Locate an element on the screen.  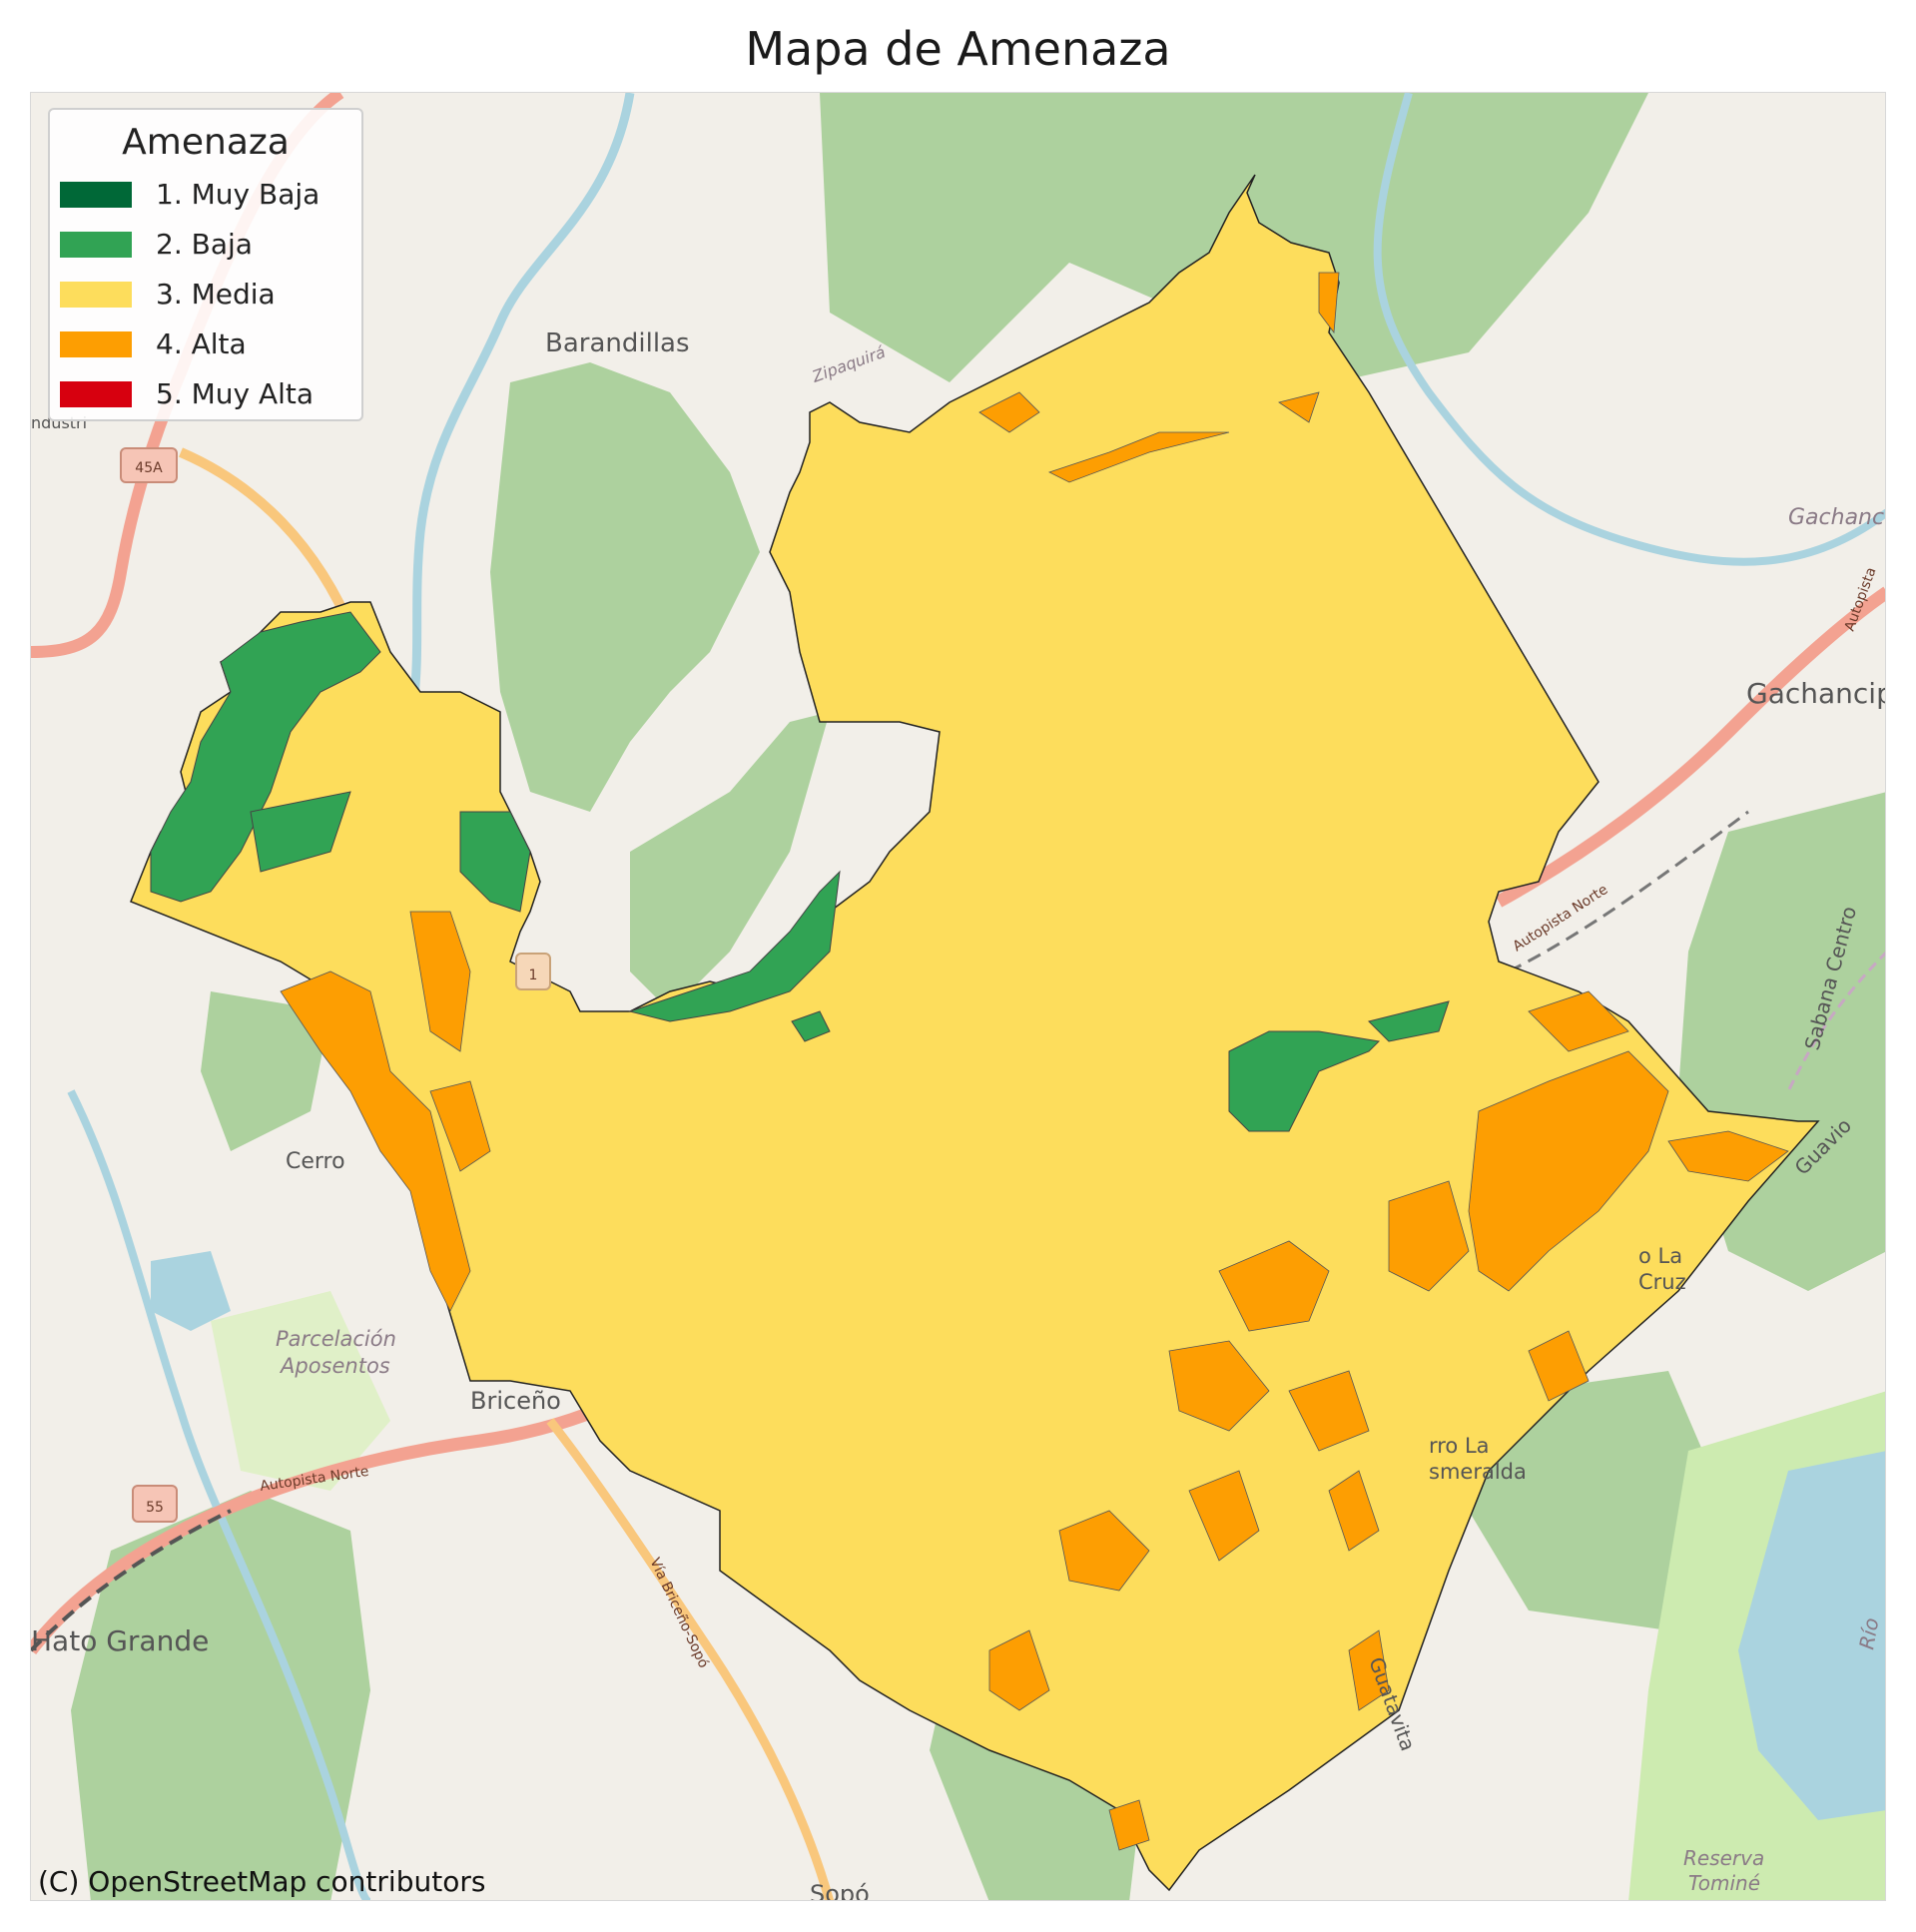
place-label-la-esmeralda: rro La is located at coordinates (1459, 1446).